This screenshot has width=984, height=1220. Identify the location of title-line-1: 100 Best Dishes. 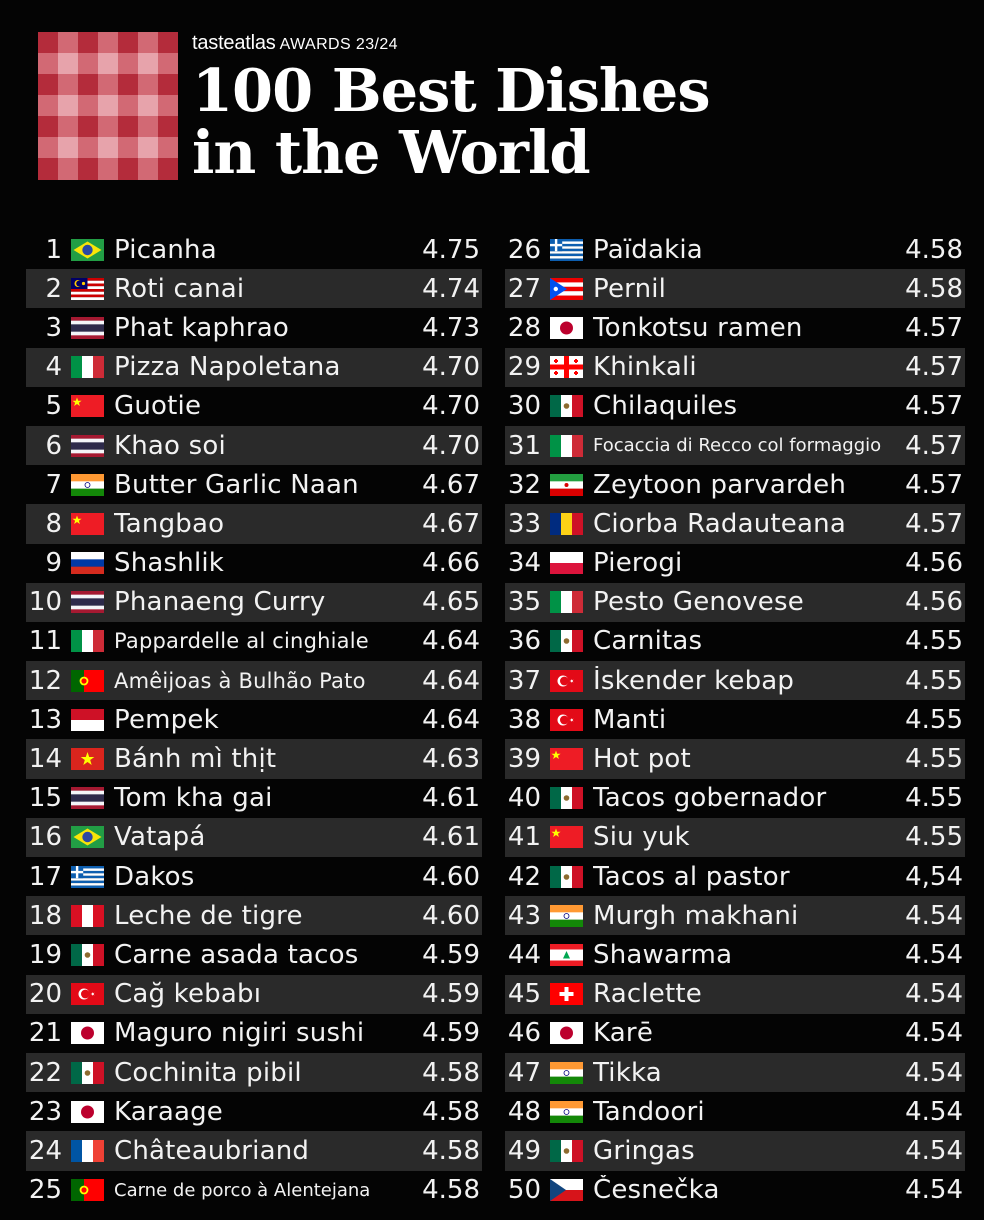
(451, 90).